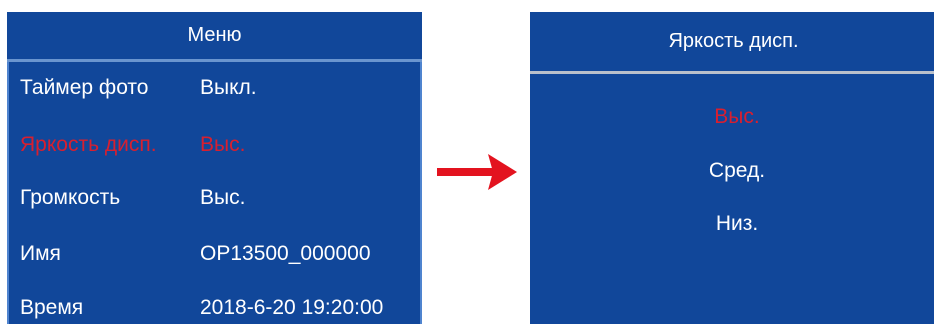  Describe the element at coordinates (52, 307) in the screenshot. I see `menu-item-label: Время` at that location.